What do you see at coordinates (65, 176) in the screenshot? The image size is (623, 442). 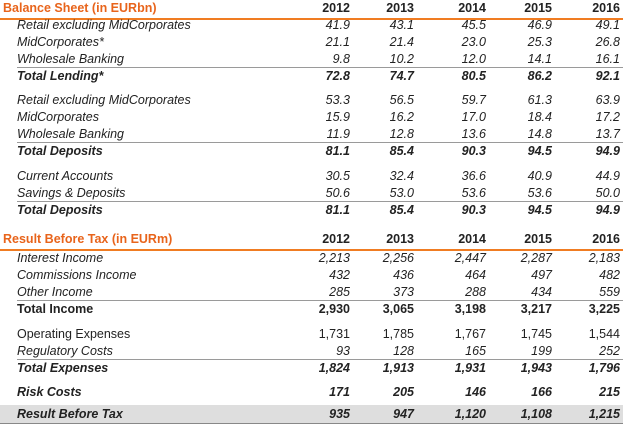 I see `row-label: Current Accounts` at bounding box center [65, 176].